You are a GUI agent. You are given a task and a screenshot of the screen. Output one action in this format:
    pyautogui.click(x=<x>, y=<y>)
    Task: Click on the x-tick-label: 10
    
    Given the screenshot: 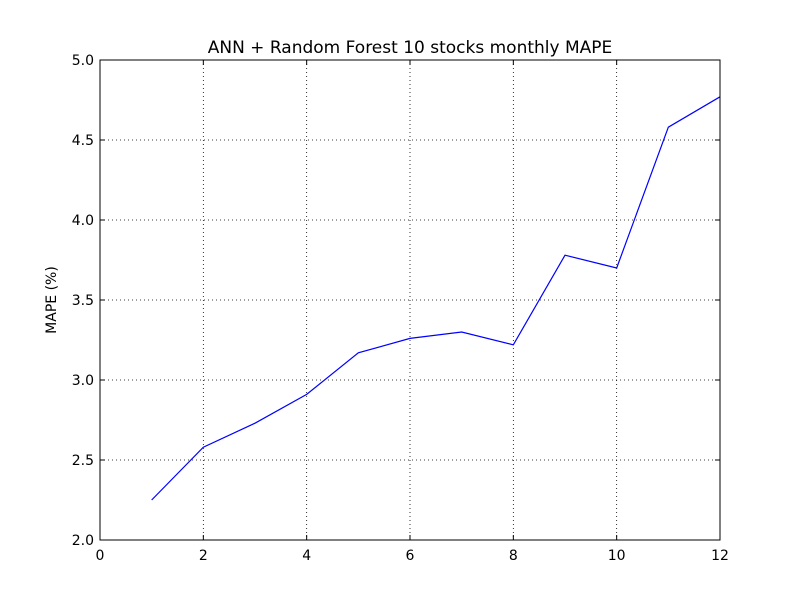 What is the action you would take?
    pyautogui.click(x=617, y=556)
    